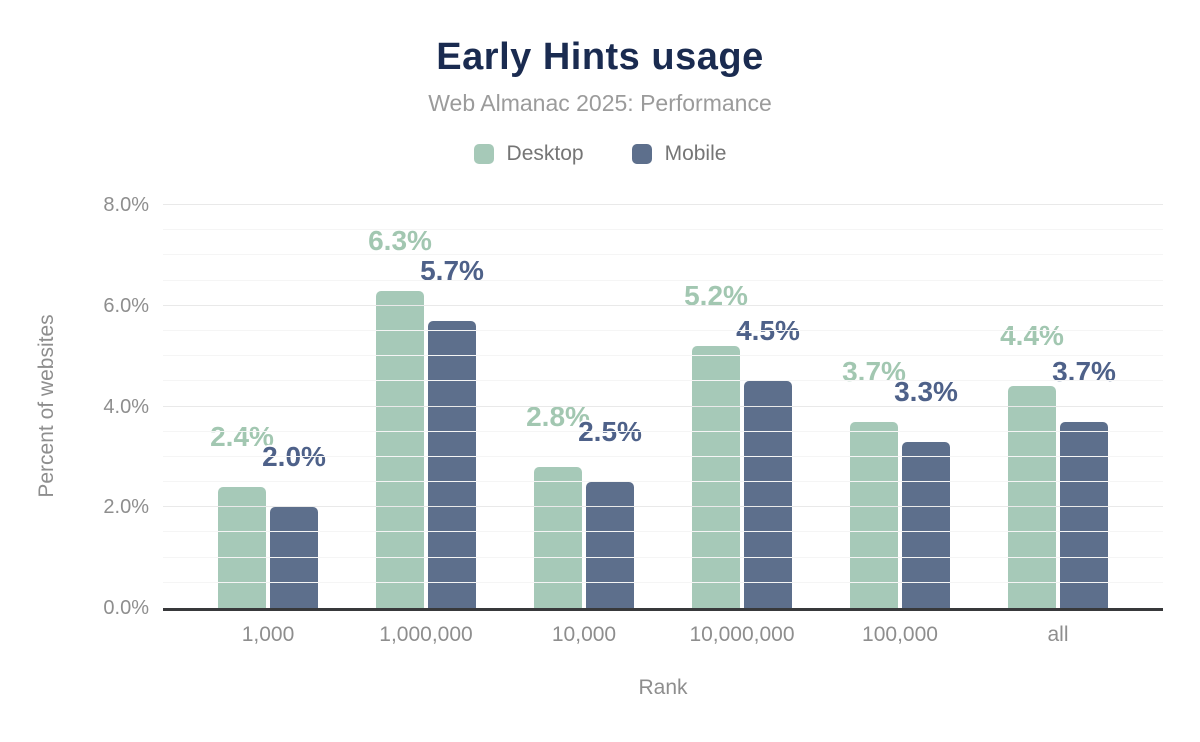 The height and width of the screenshot is (742, 1200). Describe the element at coordinates (126, 305) in the screenshot. I see `y-tick-label: 6.0%` at that location.